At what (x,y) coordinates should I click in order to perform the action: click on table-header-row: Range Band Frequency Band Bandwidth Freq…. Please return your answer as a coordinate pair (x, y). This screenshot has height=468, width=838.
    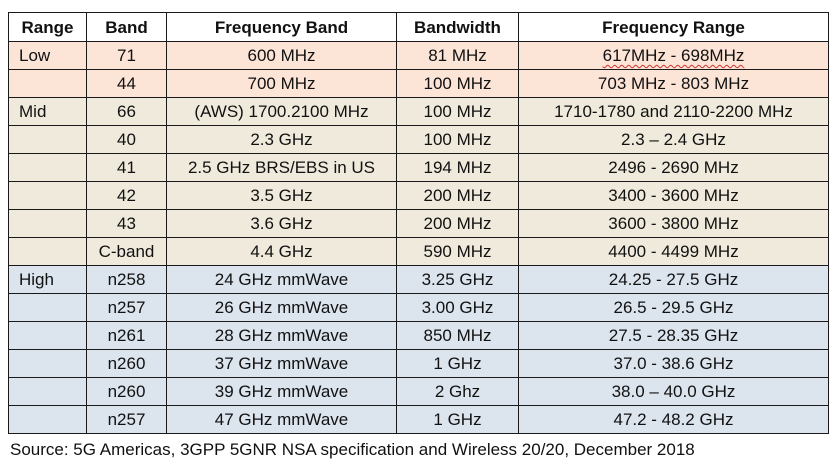
    Looking at the image, I should click on (418, 27).